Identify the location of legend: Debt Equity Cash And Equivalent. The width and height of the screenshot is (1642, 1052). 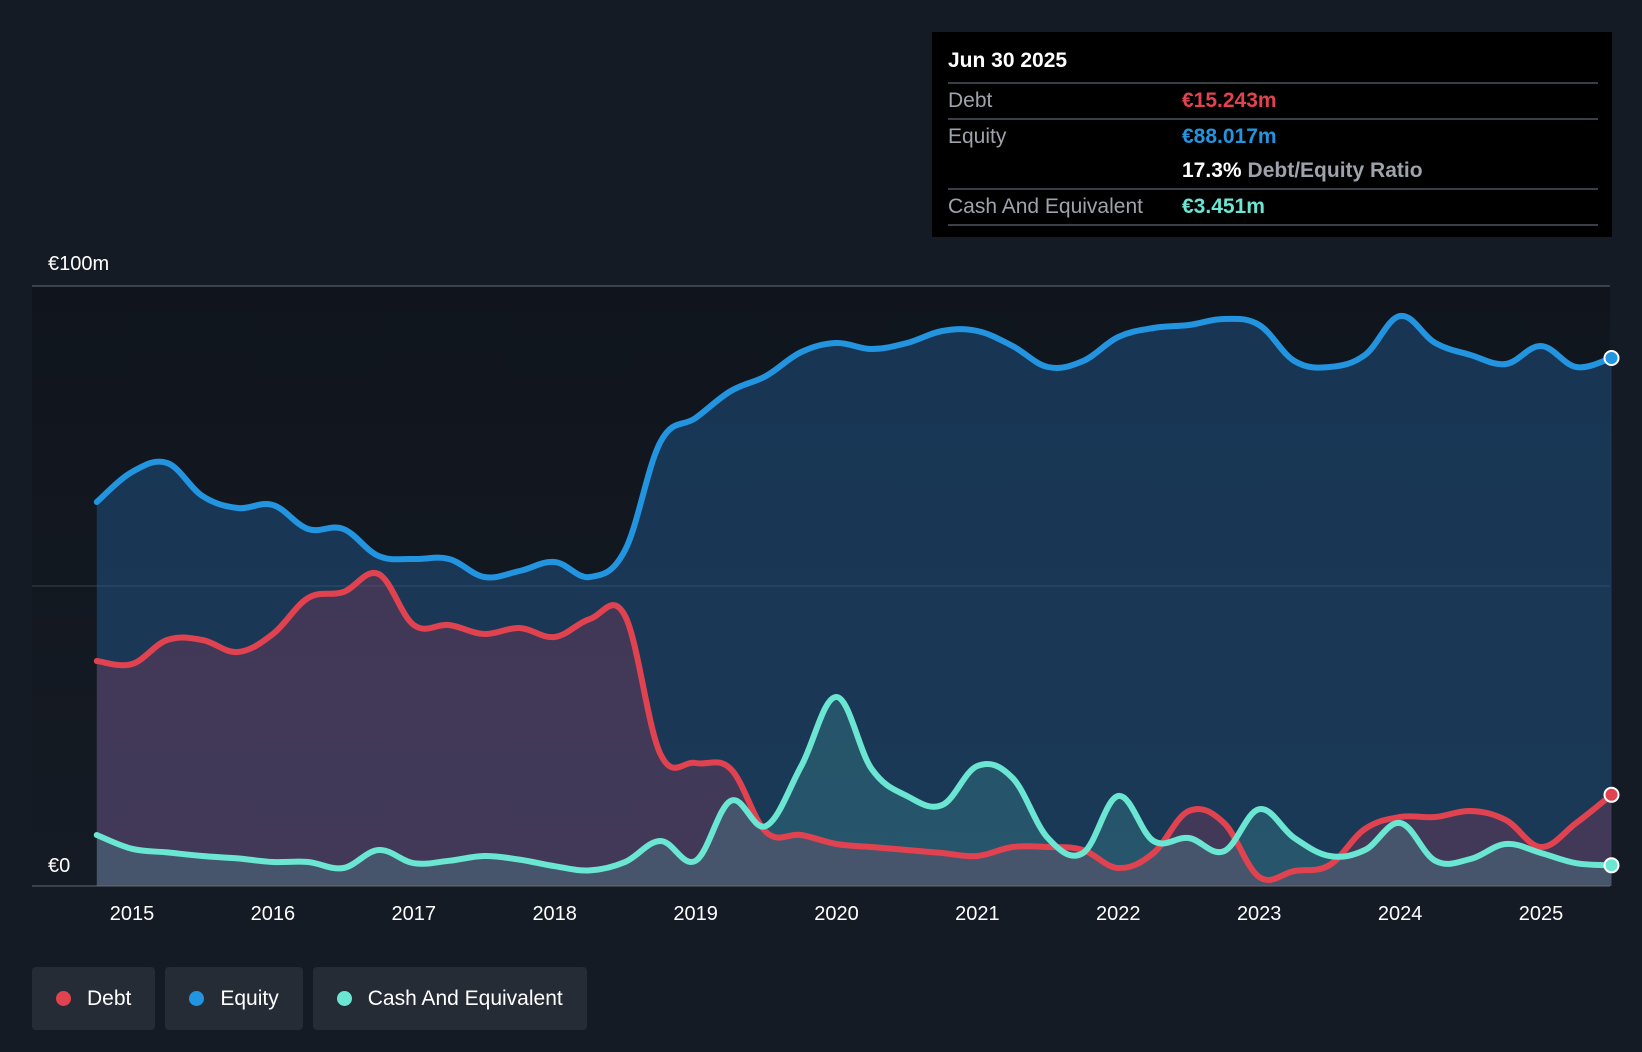
(309, 998).